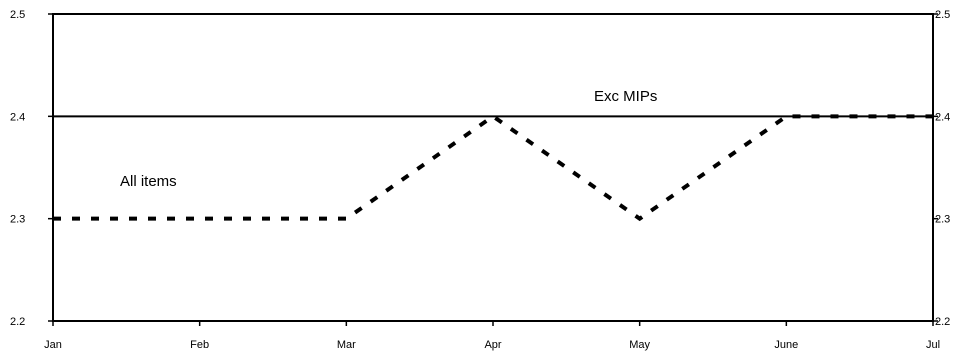 The height and width of the screenshot is (358, 979). What do you see at coordinates (942, 322) in the screenshot?
I see `right-y-tick-label: 2.2` at bounding box center [942, 322].